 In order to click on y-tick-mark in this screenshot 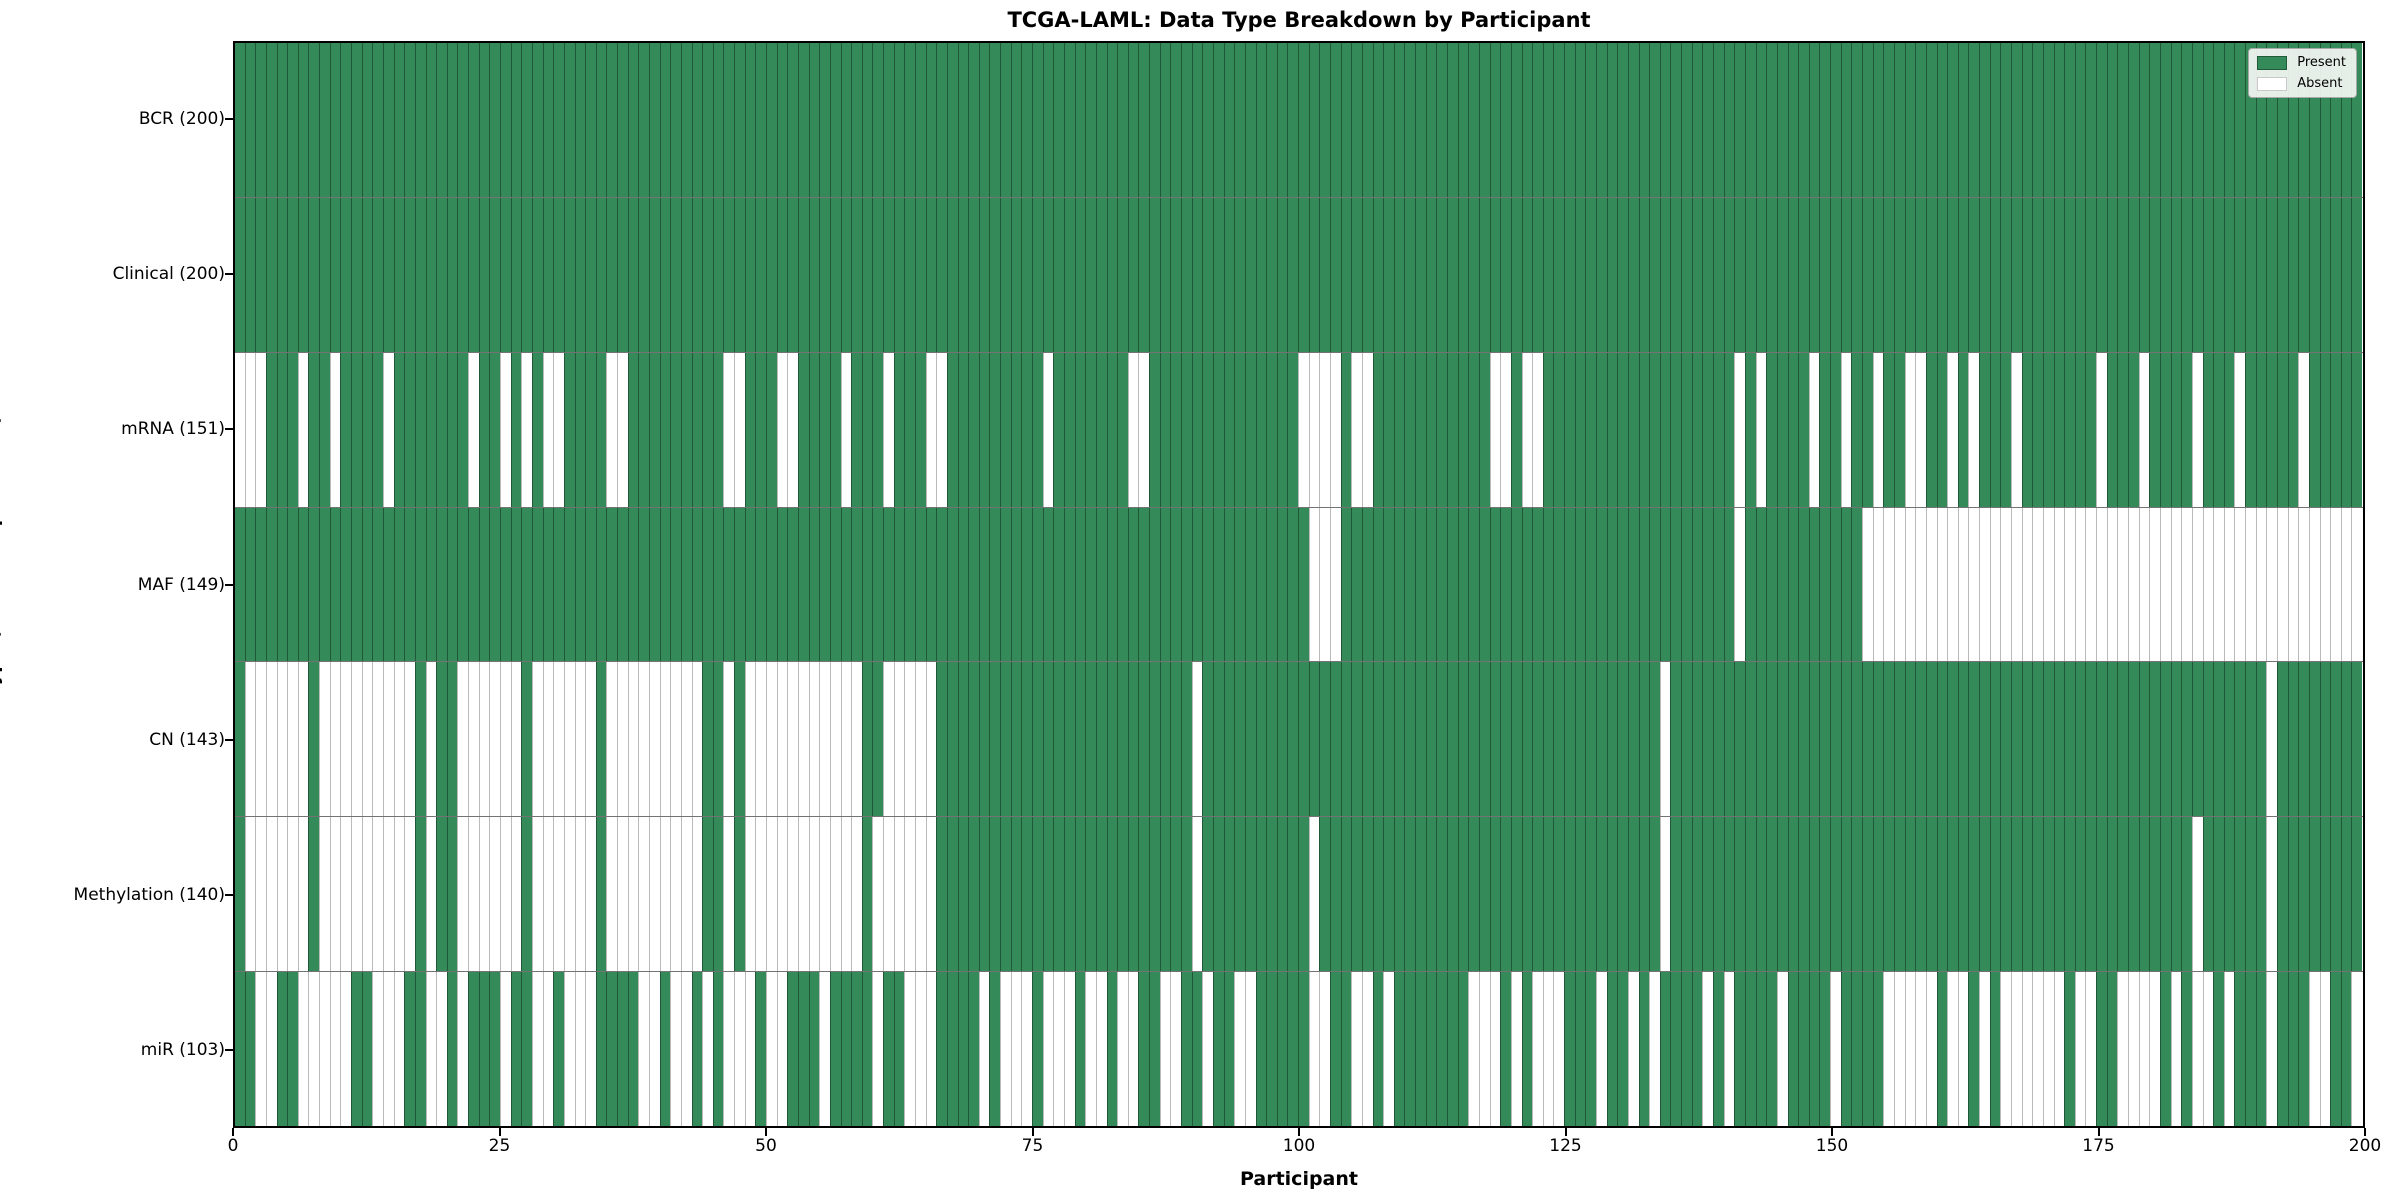, I will do `click(229, 273)`.